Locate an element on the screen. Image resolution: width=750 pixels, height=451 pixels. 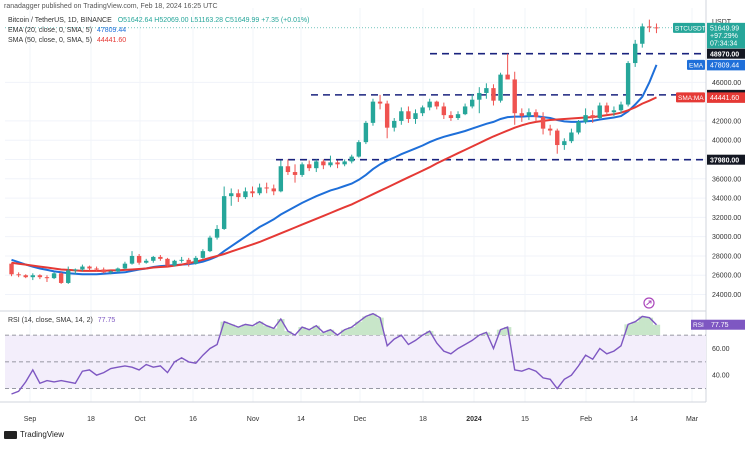
time-tick-label: Oct is located at coordinates (140, 419).